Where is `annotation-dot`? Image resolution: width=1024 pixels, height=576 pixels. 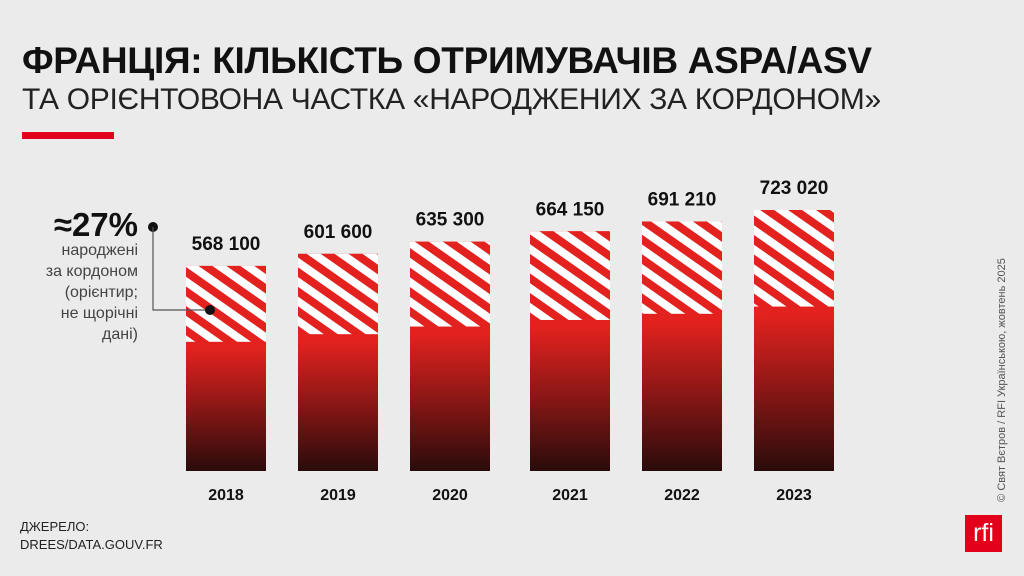
annotation-dot is located at coordinates (210, 310).